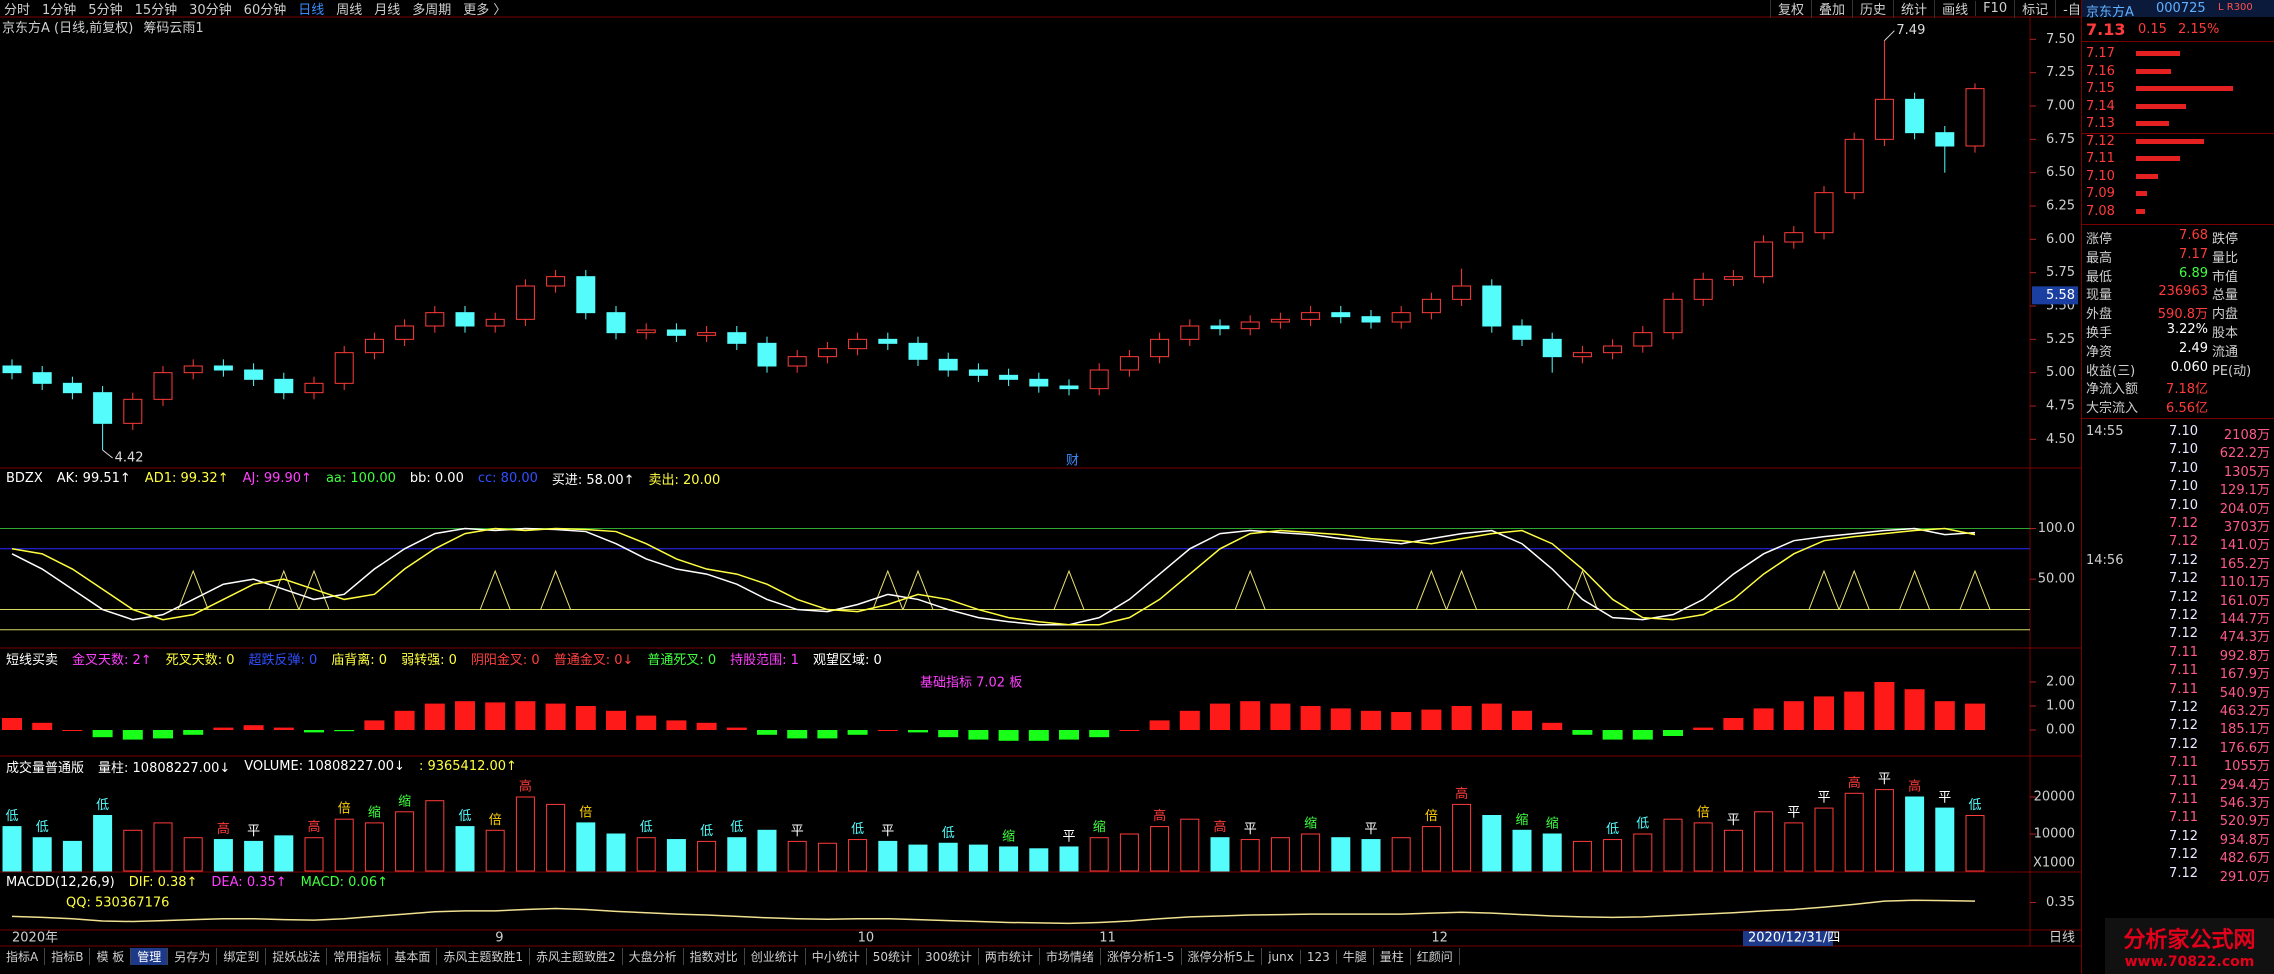 The image size is (2274, 974). What do you see at coordinates (349, 10) in the screenshot?
I see `period-button: 周线` at bounding box center [349, 10].